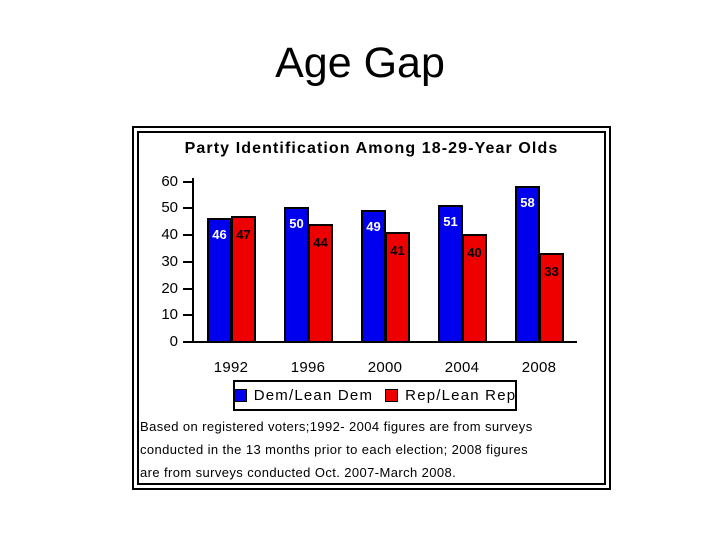 The image size is (720, 540). I want to click on bar-rep-2008: 33, so click(551, 298).